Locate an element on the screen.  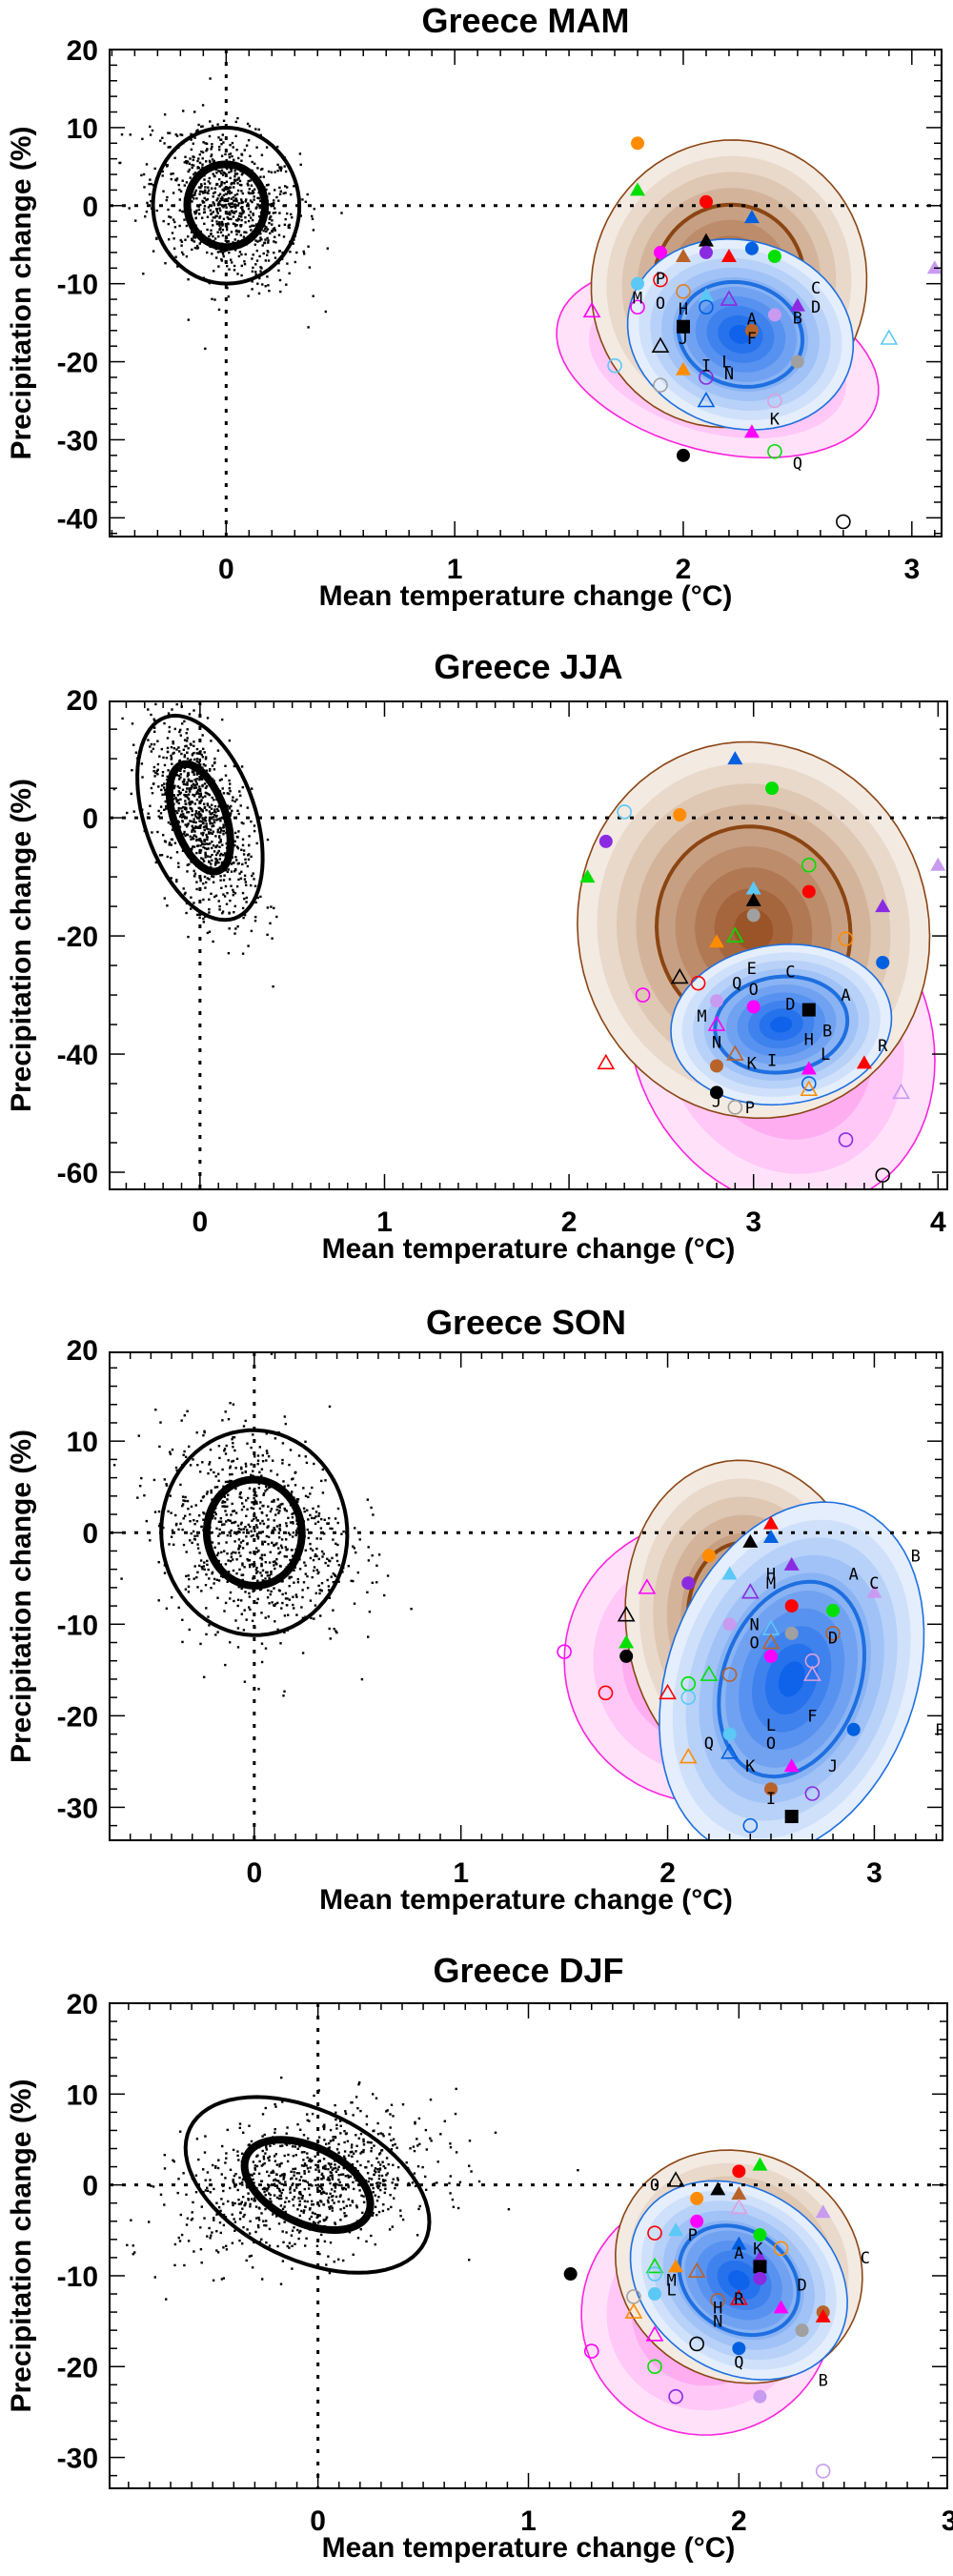
x-tick-label: 2 is located at coordinates (739, 2521).